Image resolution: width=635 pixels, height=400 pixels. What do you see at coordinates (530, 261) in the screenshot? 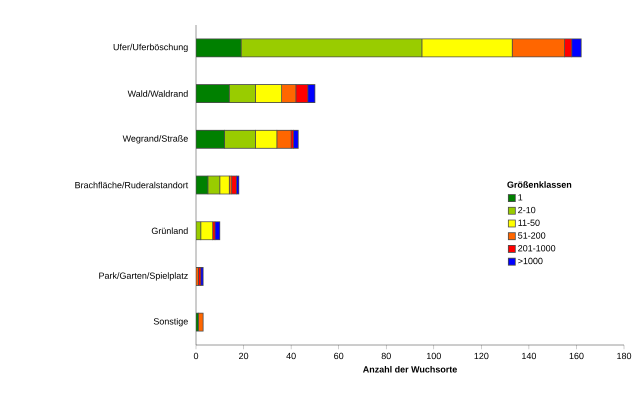
I see `legend-label: >1000` at bounding box center [530, 261].